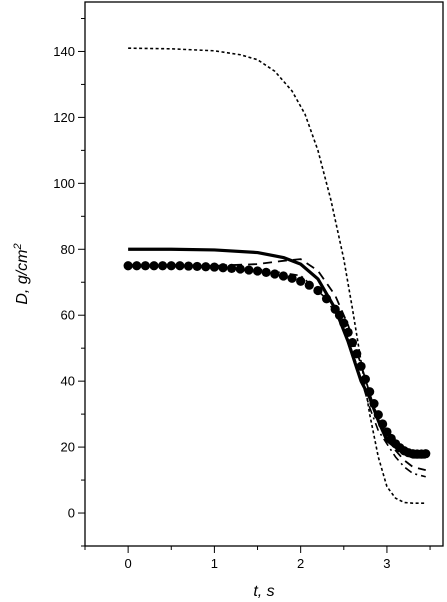 This screenshot has width=447, height=602. What do you see at coordinates (64, 183) in the screenshot?
I see `y-tick-label: 100` at bounding box center [64, 183].